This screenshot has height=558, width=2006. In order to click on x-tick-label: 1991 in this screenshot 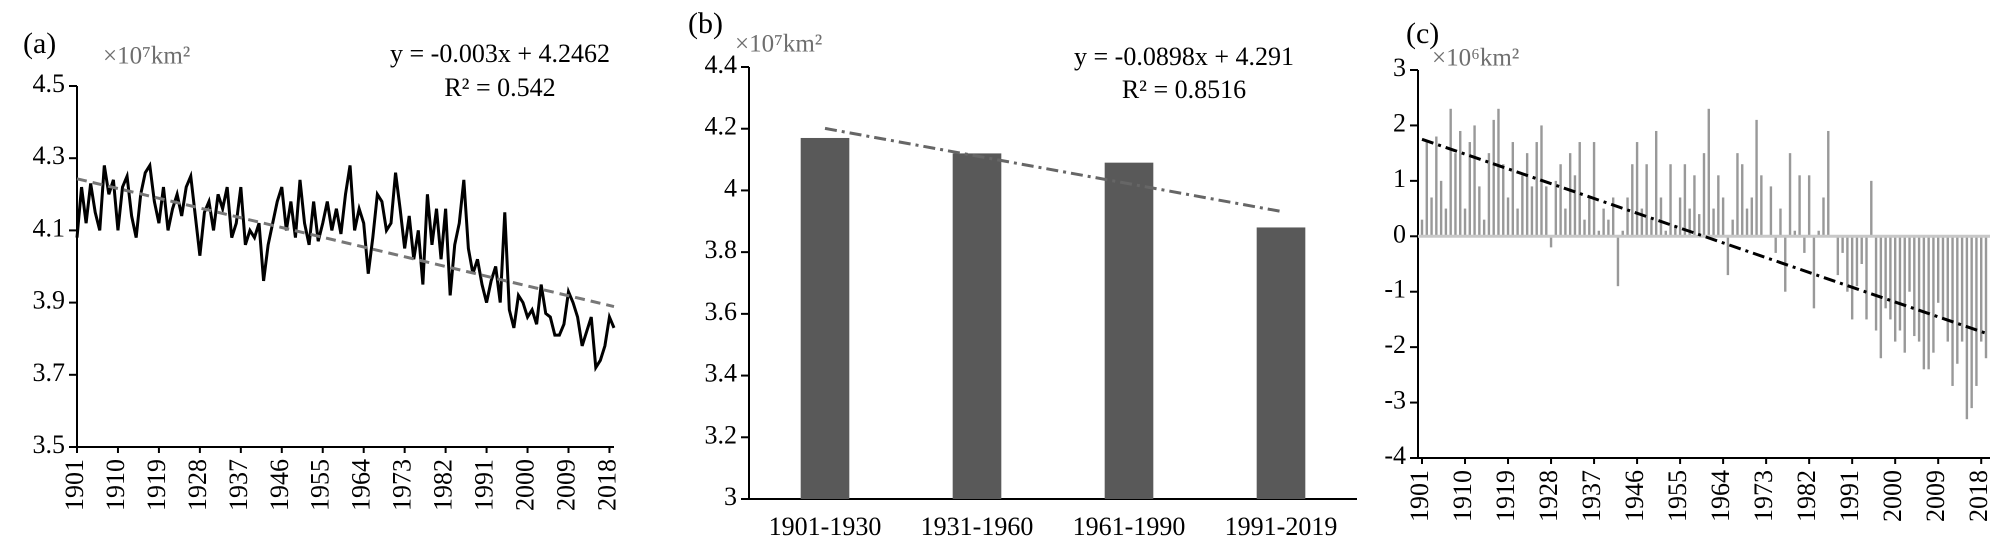, I will do `click(1849, 496)`.